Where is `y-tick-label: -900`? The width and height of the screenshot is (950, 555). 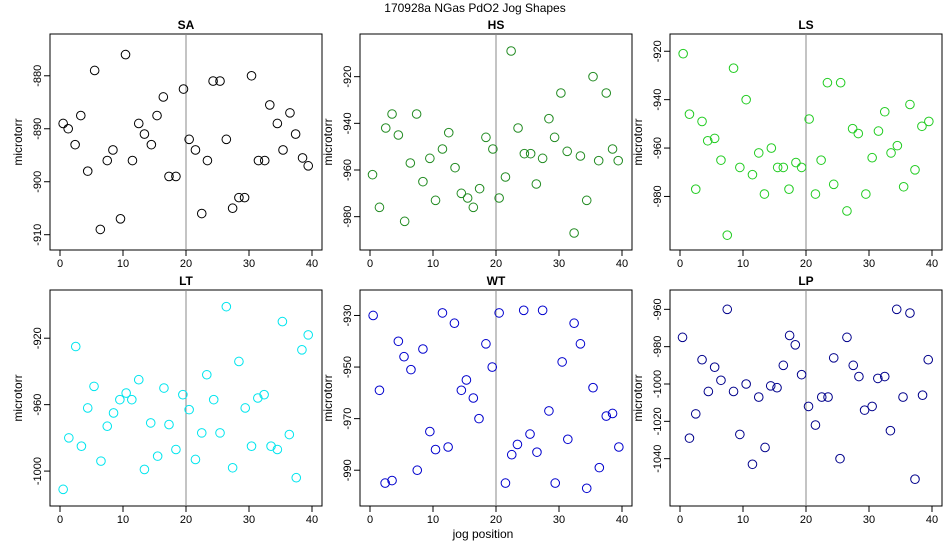
y-tick-label: -900 is located at coordinates (38, 182).